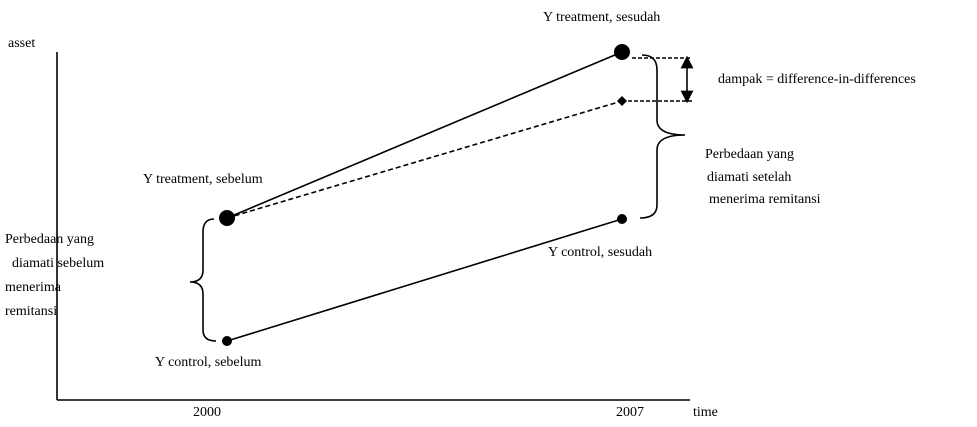 The width and height of the screenshot is (977, 427). What do you see at coordinates (817, 79) in the screenshot?
I see `impact-label: dampak = difference-in-differences` at bounding box center [817, 79].